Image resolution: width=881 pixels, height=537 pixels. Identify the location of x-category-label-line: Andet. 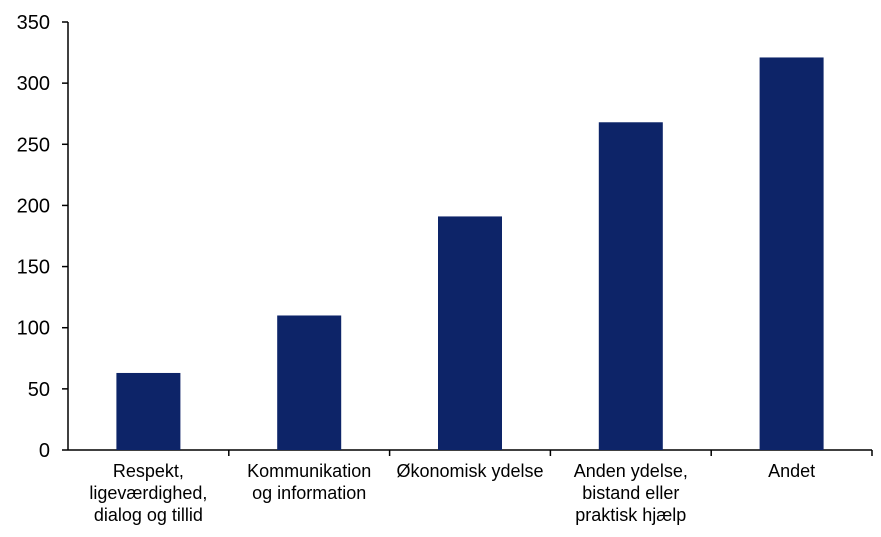
(791, 471).